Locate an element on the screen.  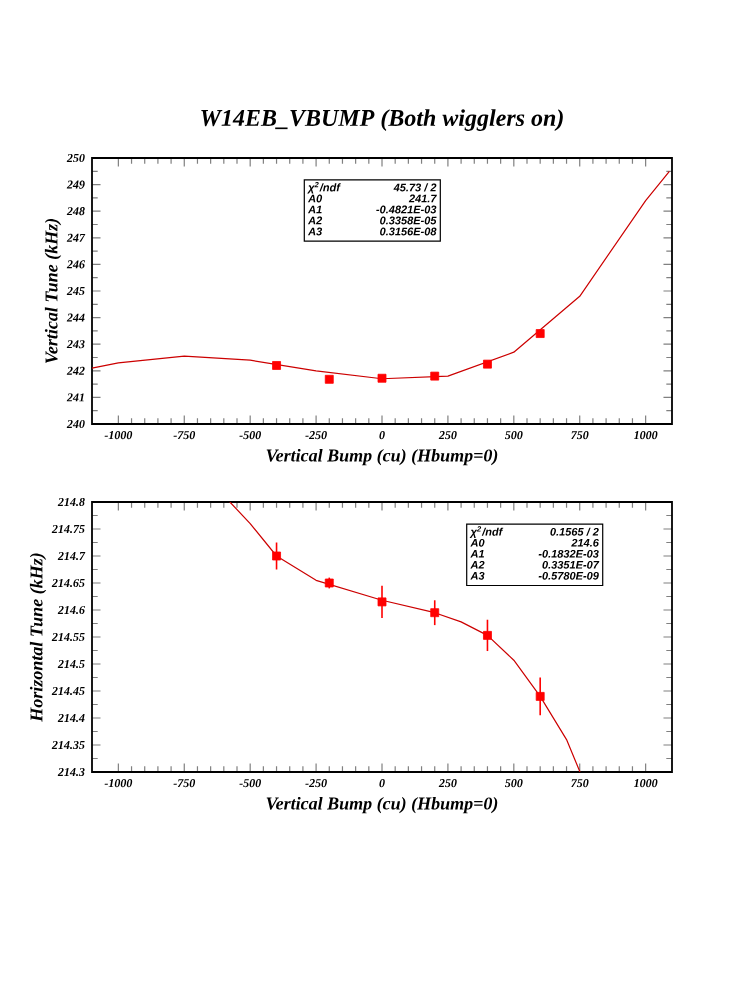
y-axis-title: Vertical Tune (kHz) is located at coordinates (53, 291).